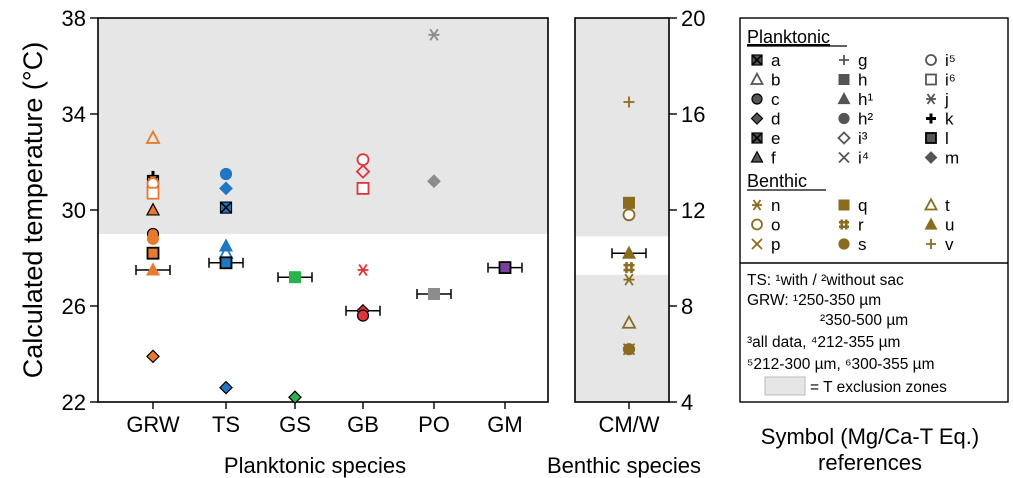 This screenshot has width=1013, height=478. I want to click on legend-symbol-asterisk-icon, so click(757, 205).